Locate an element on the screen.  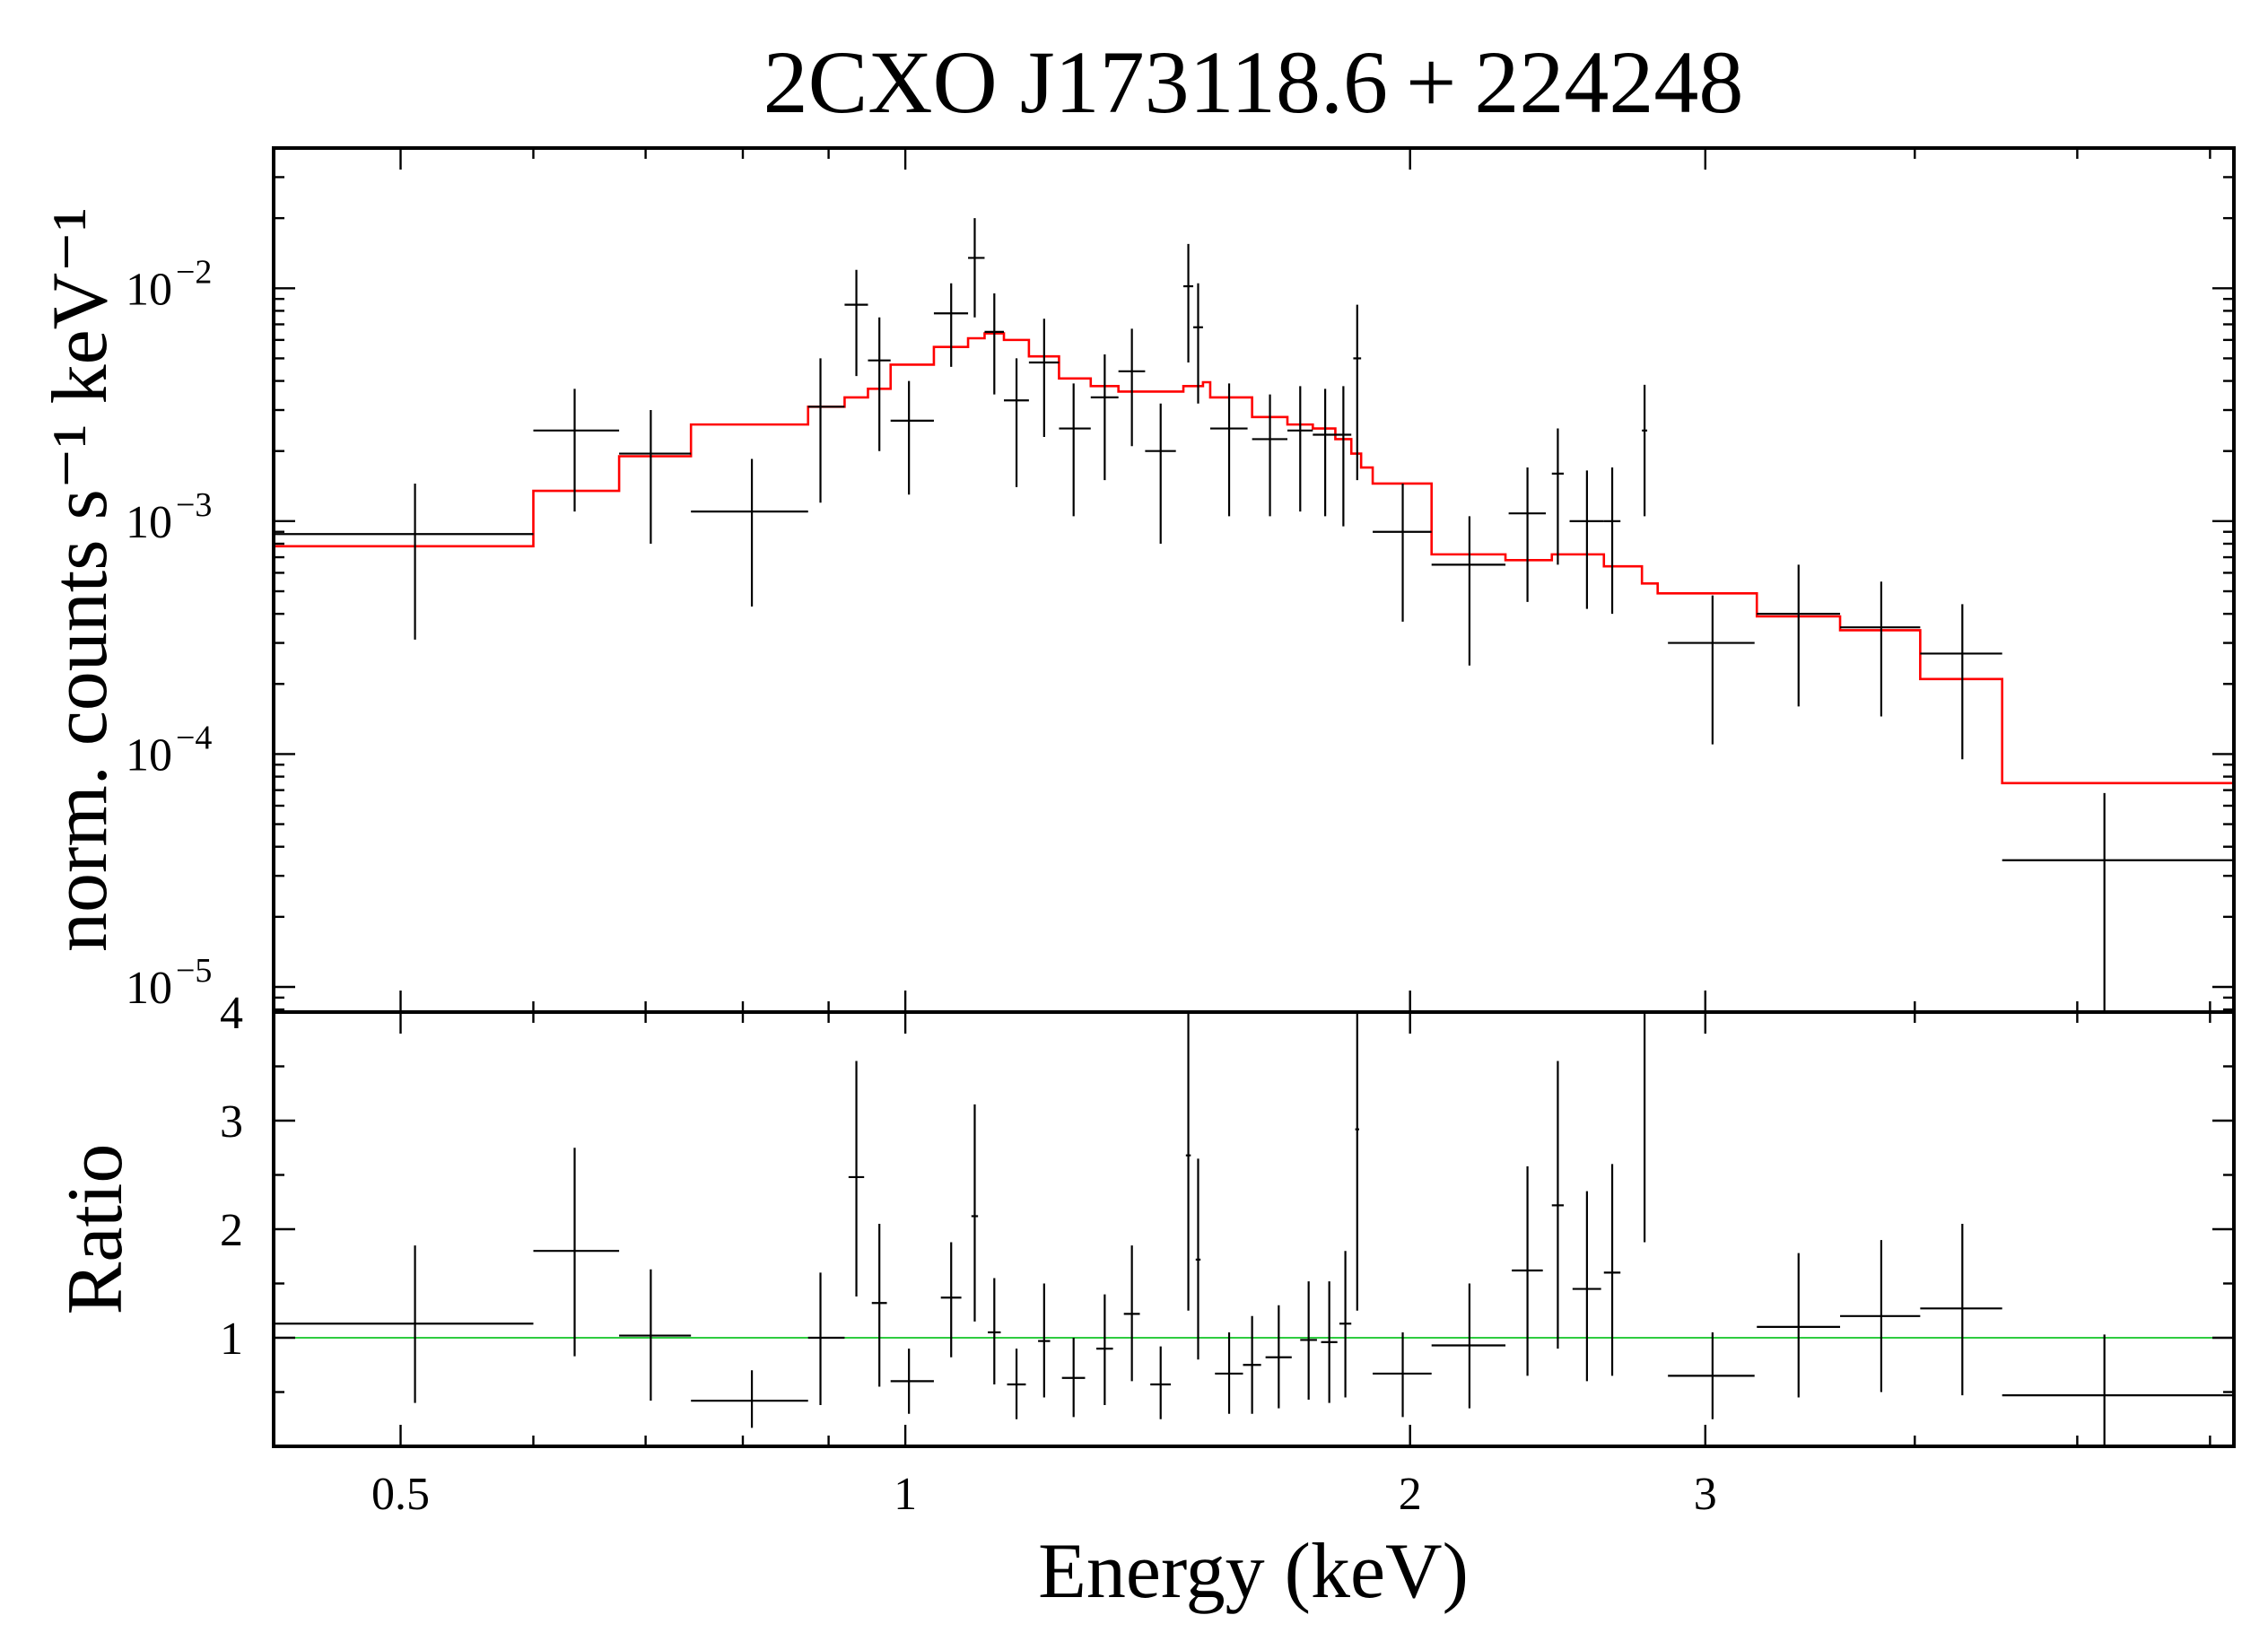
y-tick-exponent: −2 is located at coordinates (194, 272).